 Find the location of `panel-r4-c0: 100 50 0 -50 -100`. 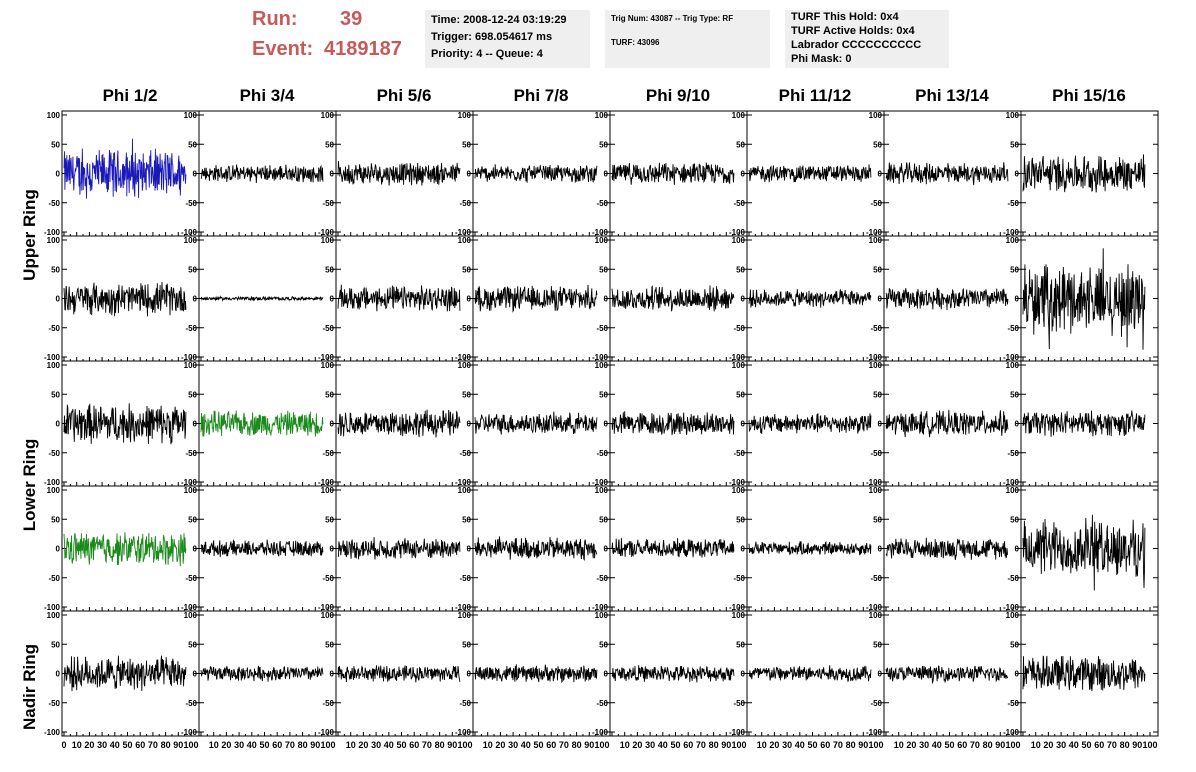

panel-r4-c0: 100 50 0 -50 -100 is located at coordinates (122, 673).